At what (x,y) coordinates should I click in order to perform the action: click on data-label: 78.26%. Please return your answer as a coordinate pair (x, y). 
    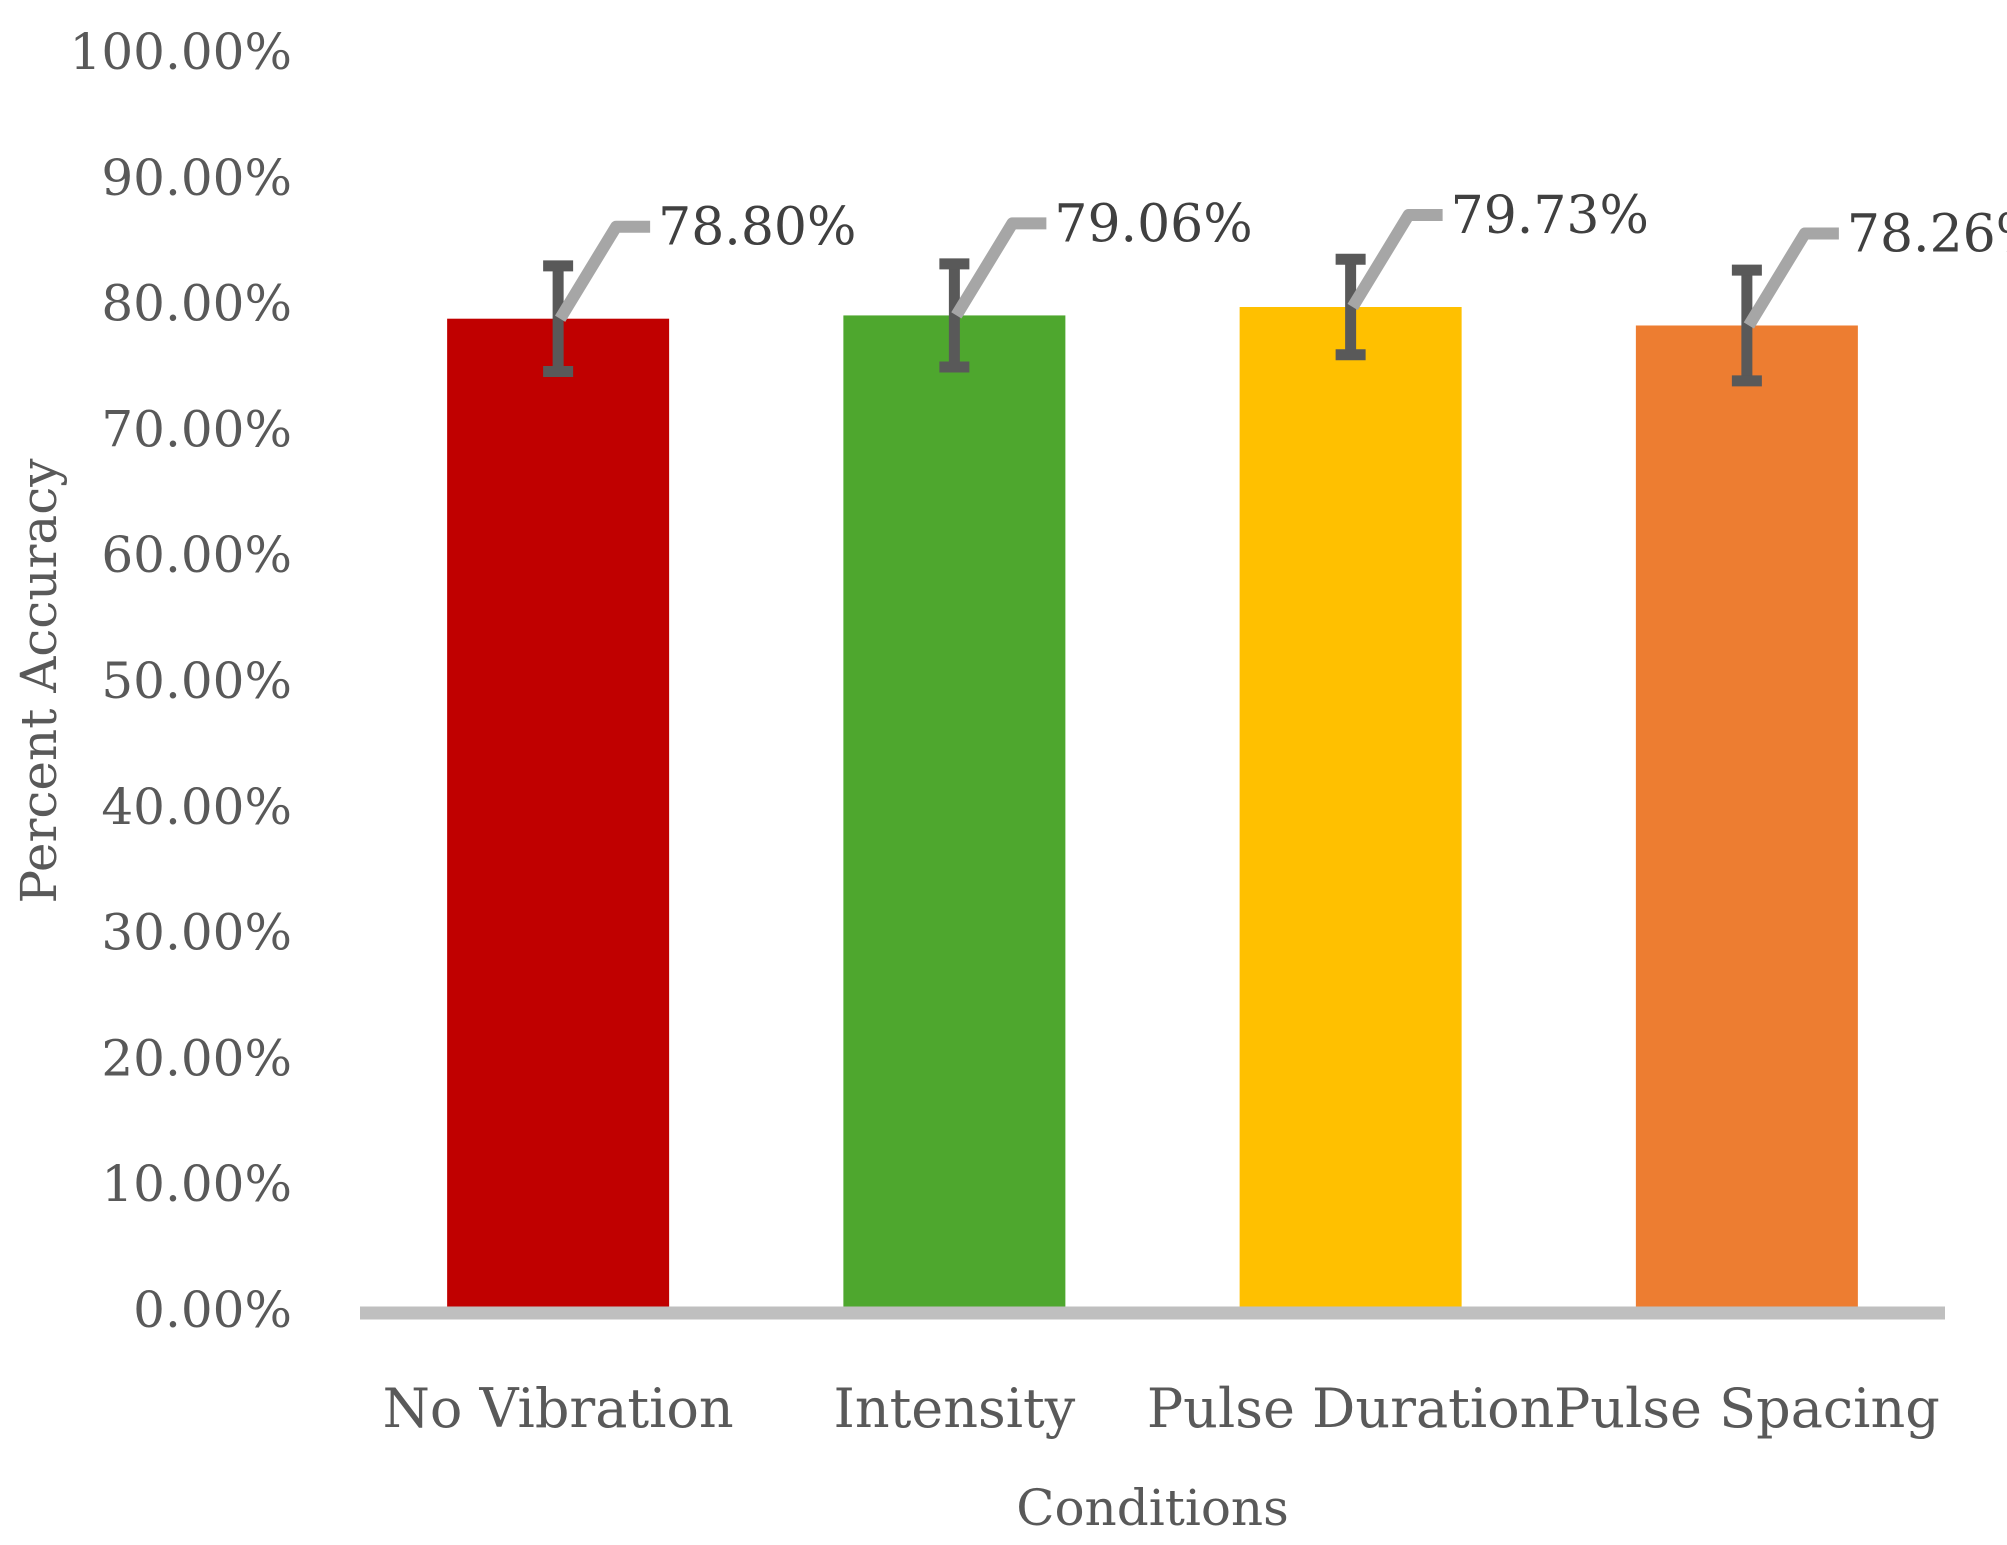
    Looking at the image, I should click on (1927, 234).